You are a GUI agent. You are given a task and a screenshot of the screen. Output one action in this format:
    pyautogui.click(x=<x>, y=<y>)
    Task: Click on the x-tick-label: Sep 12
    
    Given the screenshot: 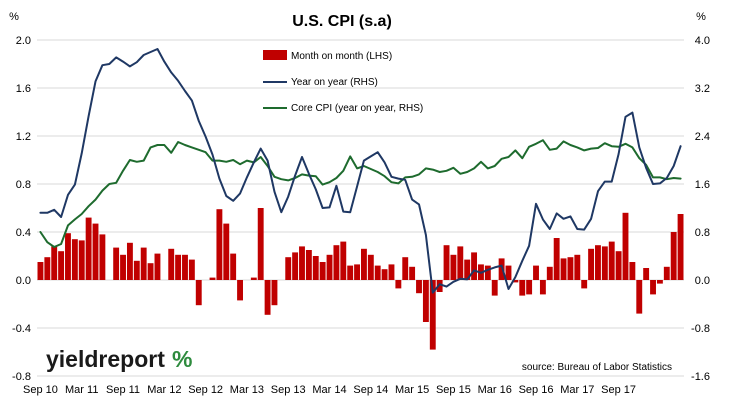 What is the action you would take?
    pyautogui.click(x=205, y=390)
    